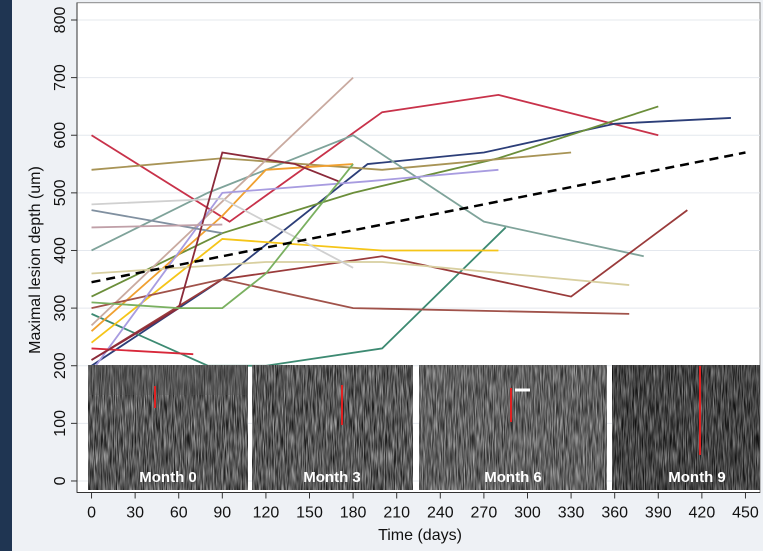 This screenshot has height=556, width=763. Describe the element at coordinates (745, 513) in the screenshot. I see `x-tick-label: 450` at that location.